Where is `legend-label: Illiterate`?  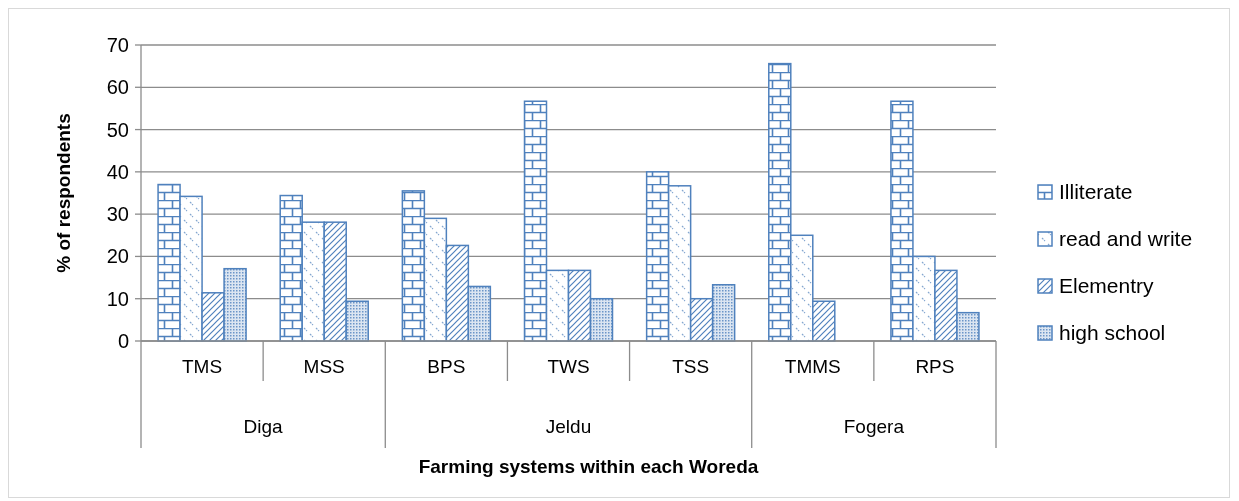
legend-label: Illiterate is located at coordinates (1096, 192).